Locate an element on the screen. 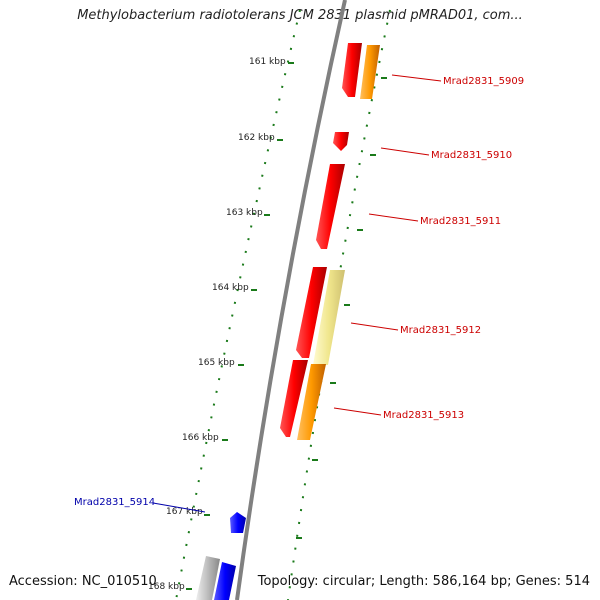 The height and width of the screenshot is (600, 600). gene-arrow-gray is located at coordinates (208, 578).